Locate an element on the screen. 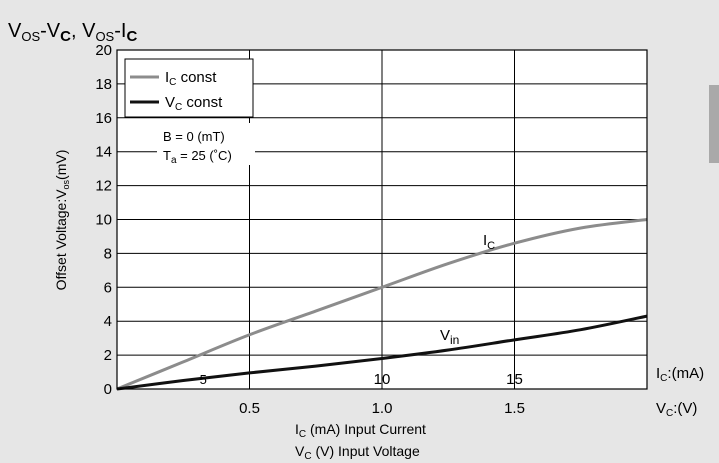 This screenshot has width=719, height=463. x-tick-label-vc: 15 is located at coordinates (514, 379).